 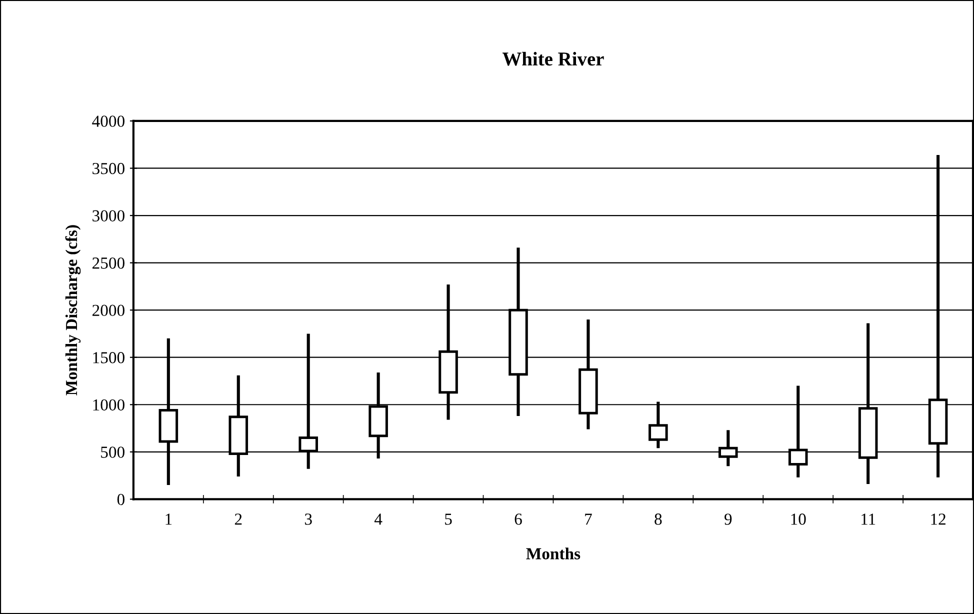 I want to click on y-tick-label: 0, so click(x=120, y=500).